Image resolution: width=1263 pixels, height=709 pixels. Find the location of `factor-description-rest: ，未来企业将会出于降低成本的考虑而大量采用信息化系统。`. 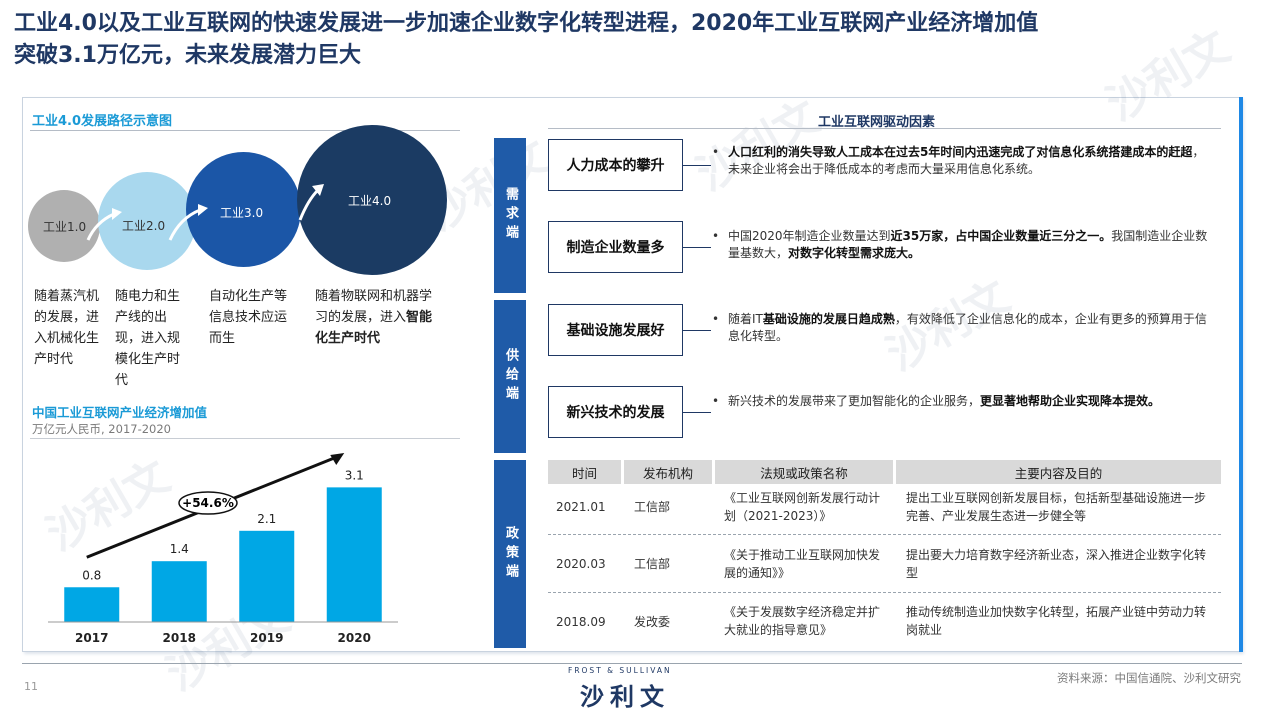

factor-description-rest: ，未来企业将会出于降低成本的考虑而大量采用信息化系统。 is located at coordinates (966, 160).